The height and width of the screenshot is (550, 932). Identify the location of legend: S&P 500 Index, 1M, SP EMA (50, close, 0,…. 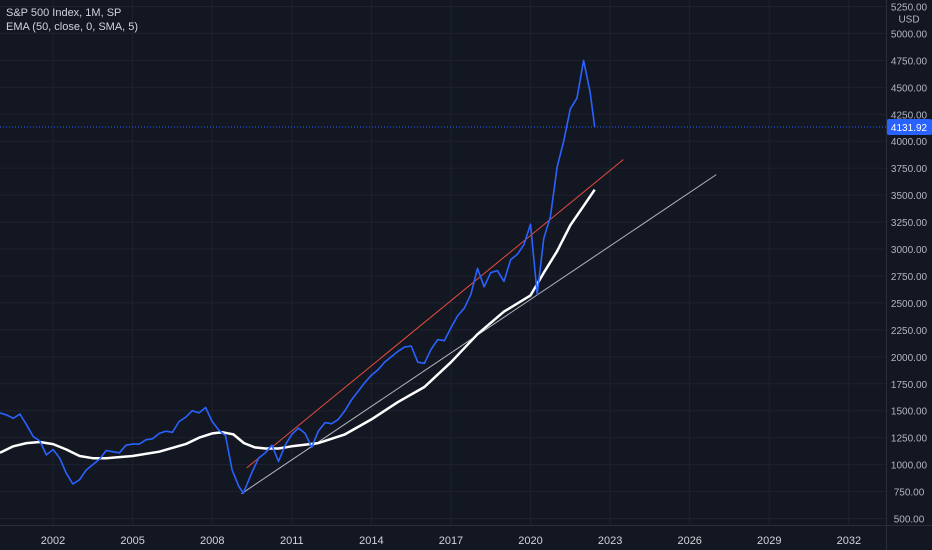
(72, 20).